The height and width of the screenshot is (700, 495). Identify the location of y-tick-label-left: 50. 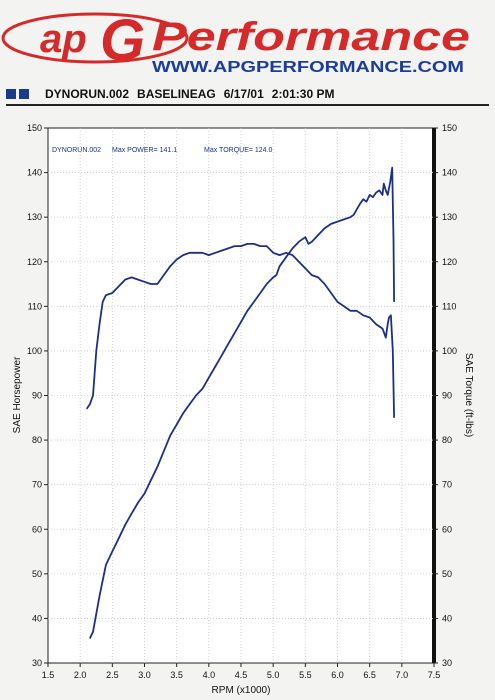
(37, 574).